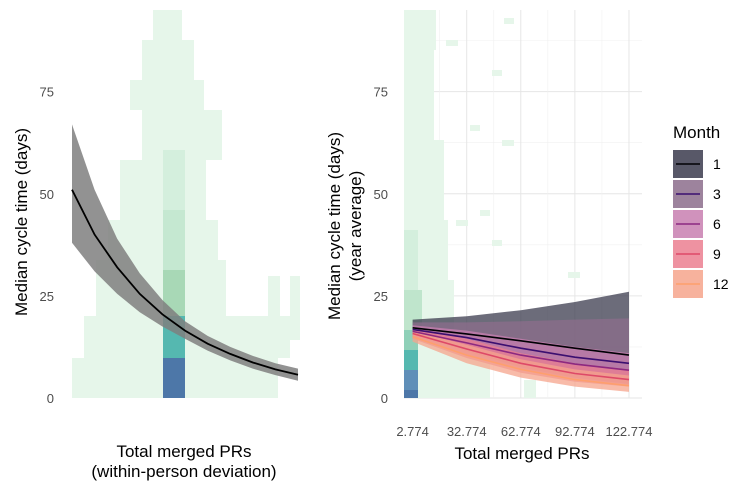 This screenshot has width=736, height=487. What do you see at coordinates (381, 92) in the screenshot?
I see `right-y-tick-label: 75` at bounding box center [381, 92].